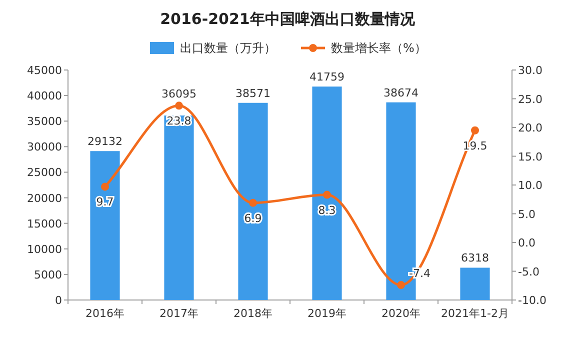 Image resolution: width=575 pixels, height=349 pixels. I want to click on x-tick-label: 2019年, so click(327, 313).